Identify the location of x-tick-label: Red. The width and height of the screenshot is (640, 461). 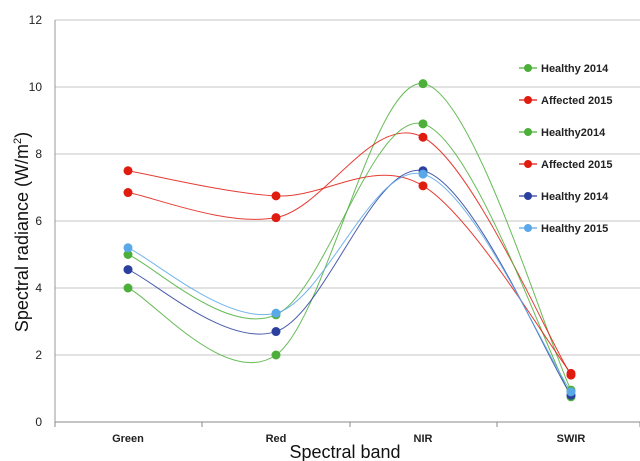
(276, 439).